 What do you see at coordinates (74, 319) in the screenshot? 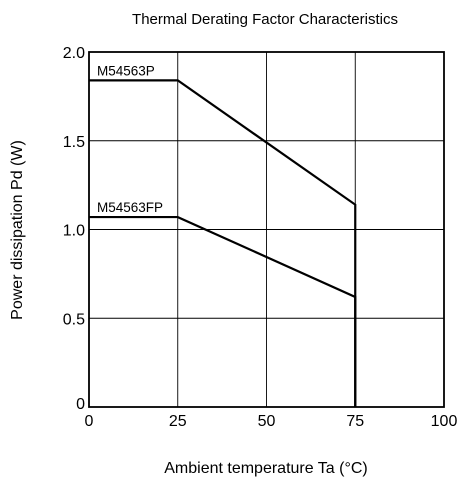
I see `y-tick-label: 0.5` at bounding box center [74, 319].